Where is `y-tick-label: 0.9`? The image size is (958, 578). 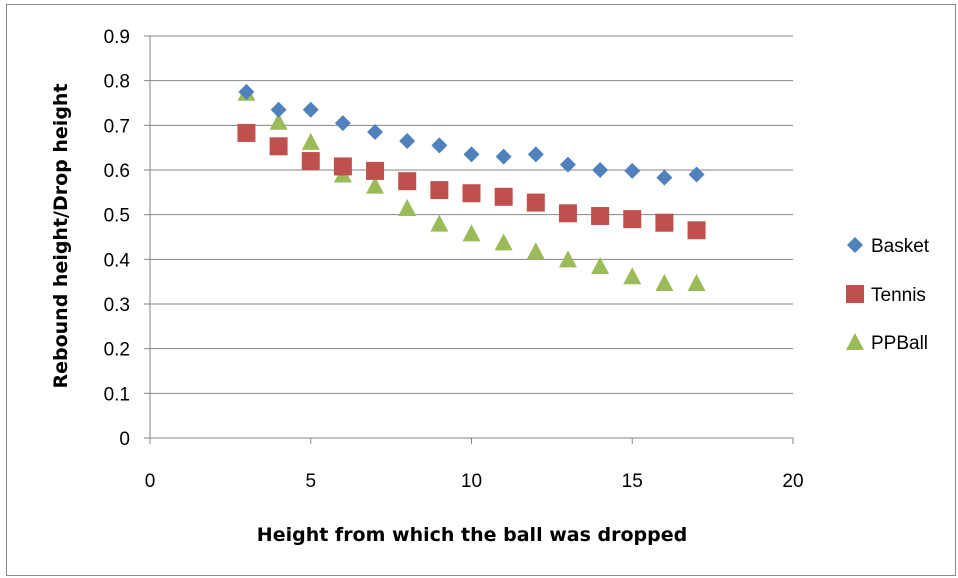
y-tick-label: 0.9 is located at coordinates (117, 37).